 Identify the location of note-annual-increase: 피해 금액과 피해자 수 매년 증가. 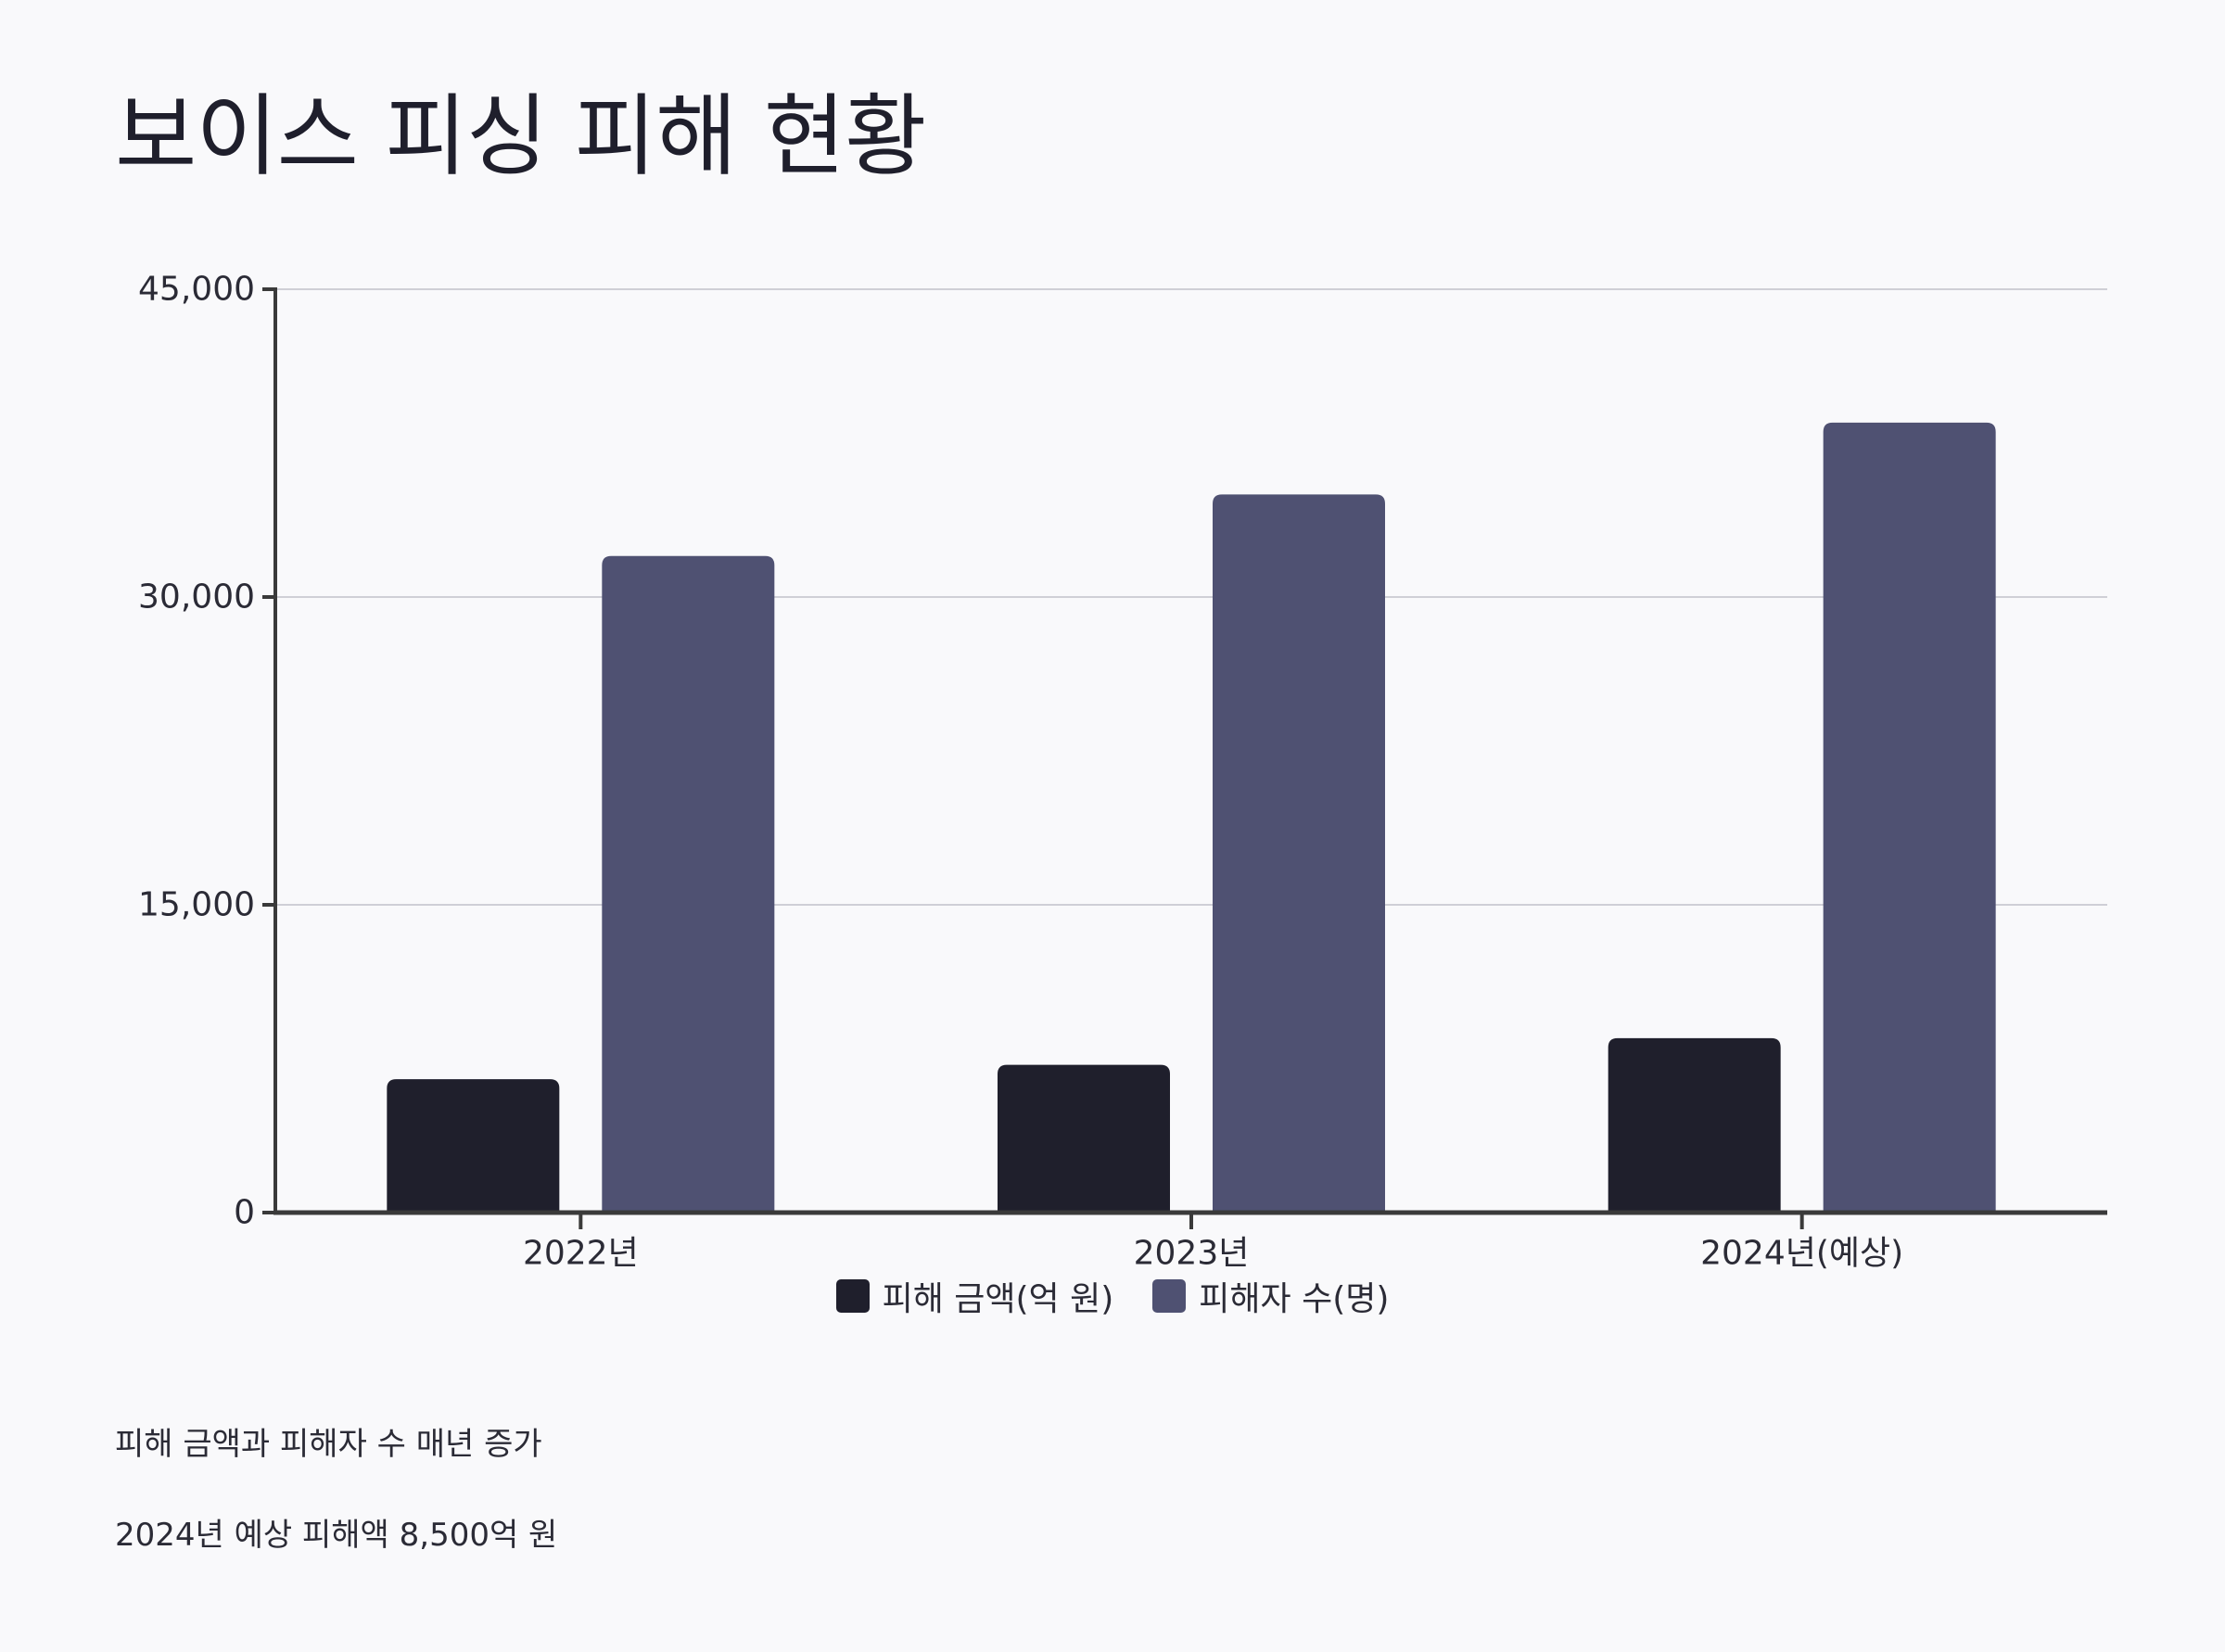
(328, 1444).